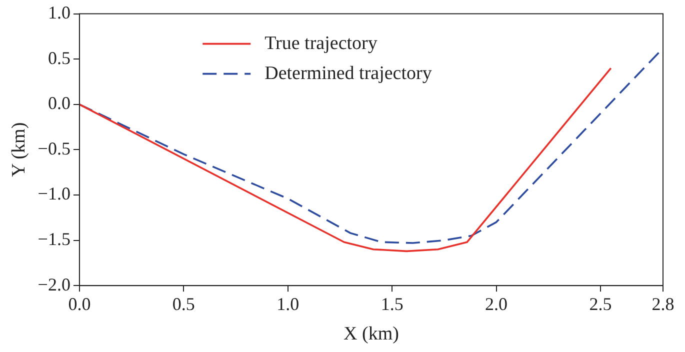 This screenshot has width=685, height=352. I want to click on x-tick-label: 2.5, so click(600, 304).